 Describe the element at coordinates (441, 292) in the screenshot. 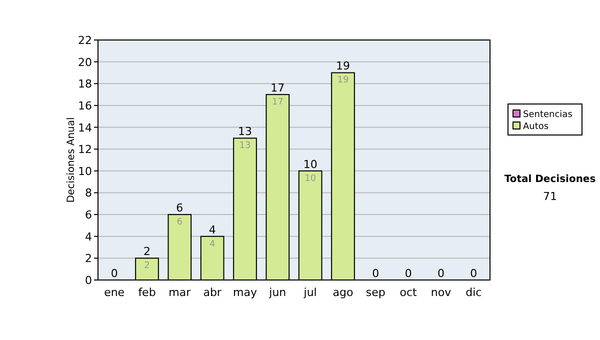

I see `x-tick-label: nov` at that location.